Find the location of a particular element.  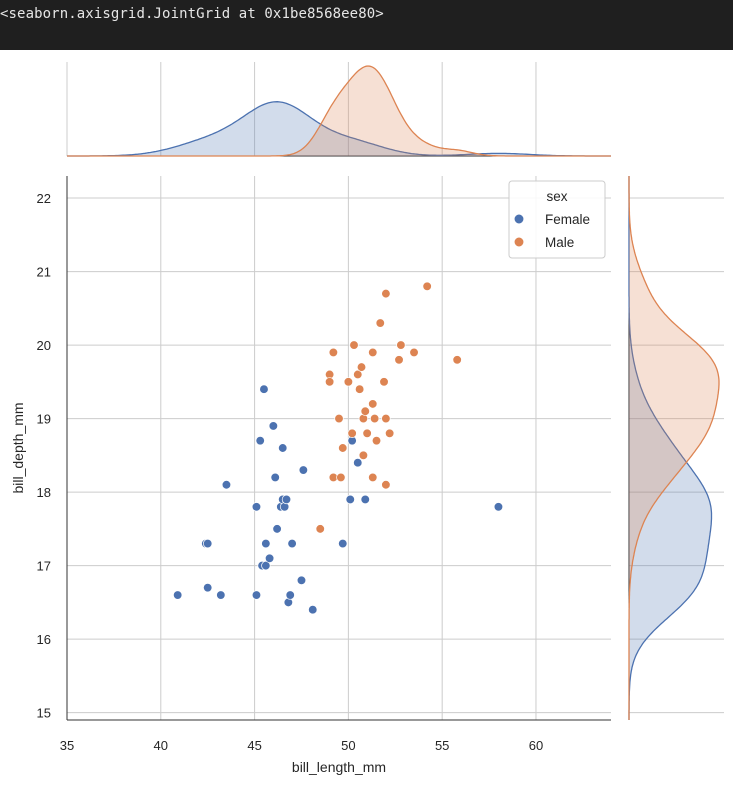

x-tick-label: 55 is located at coordinates (442, 745).